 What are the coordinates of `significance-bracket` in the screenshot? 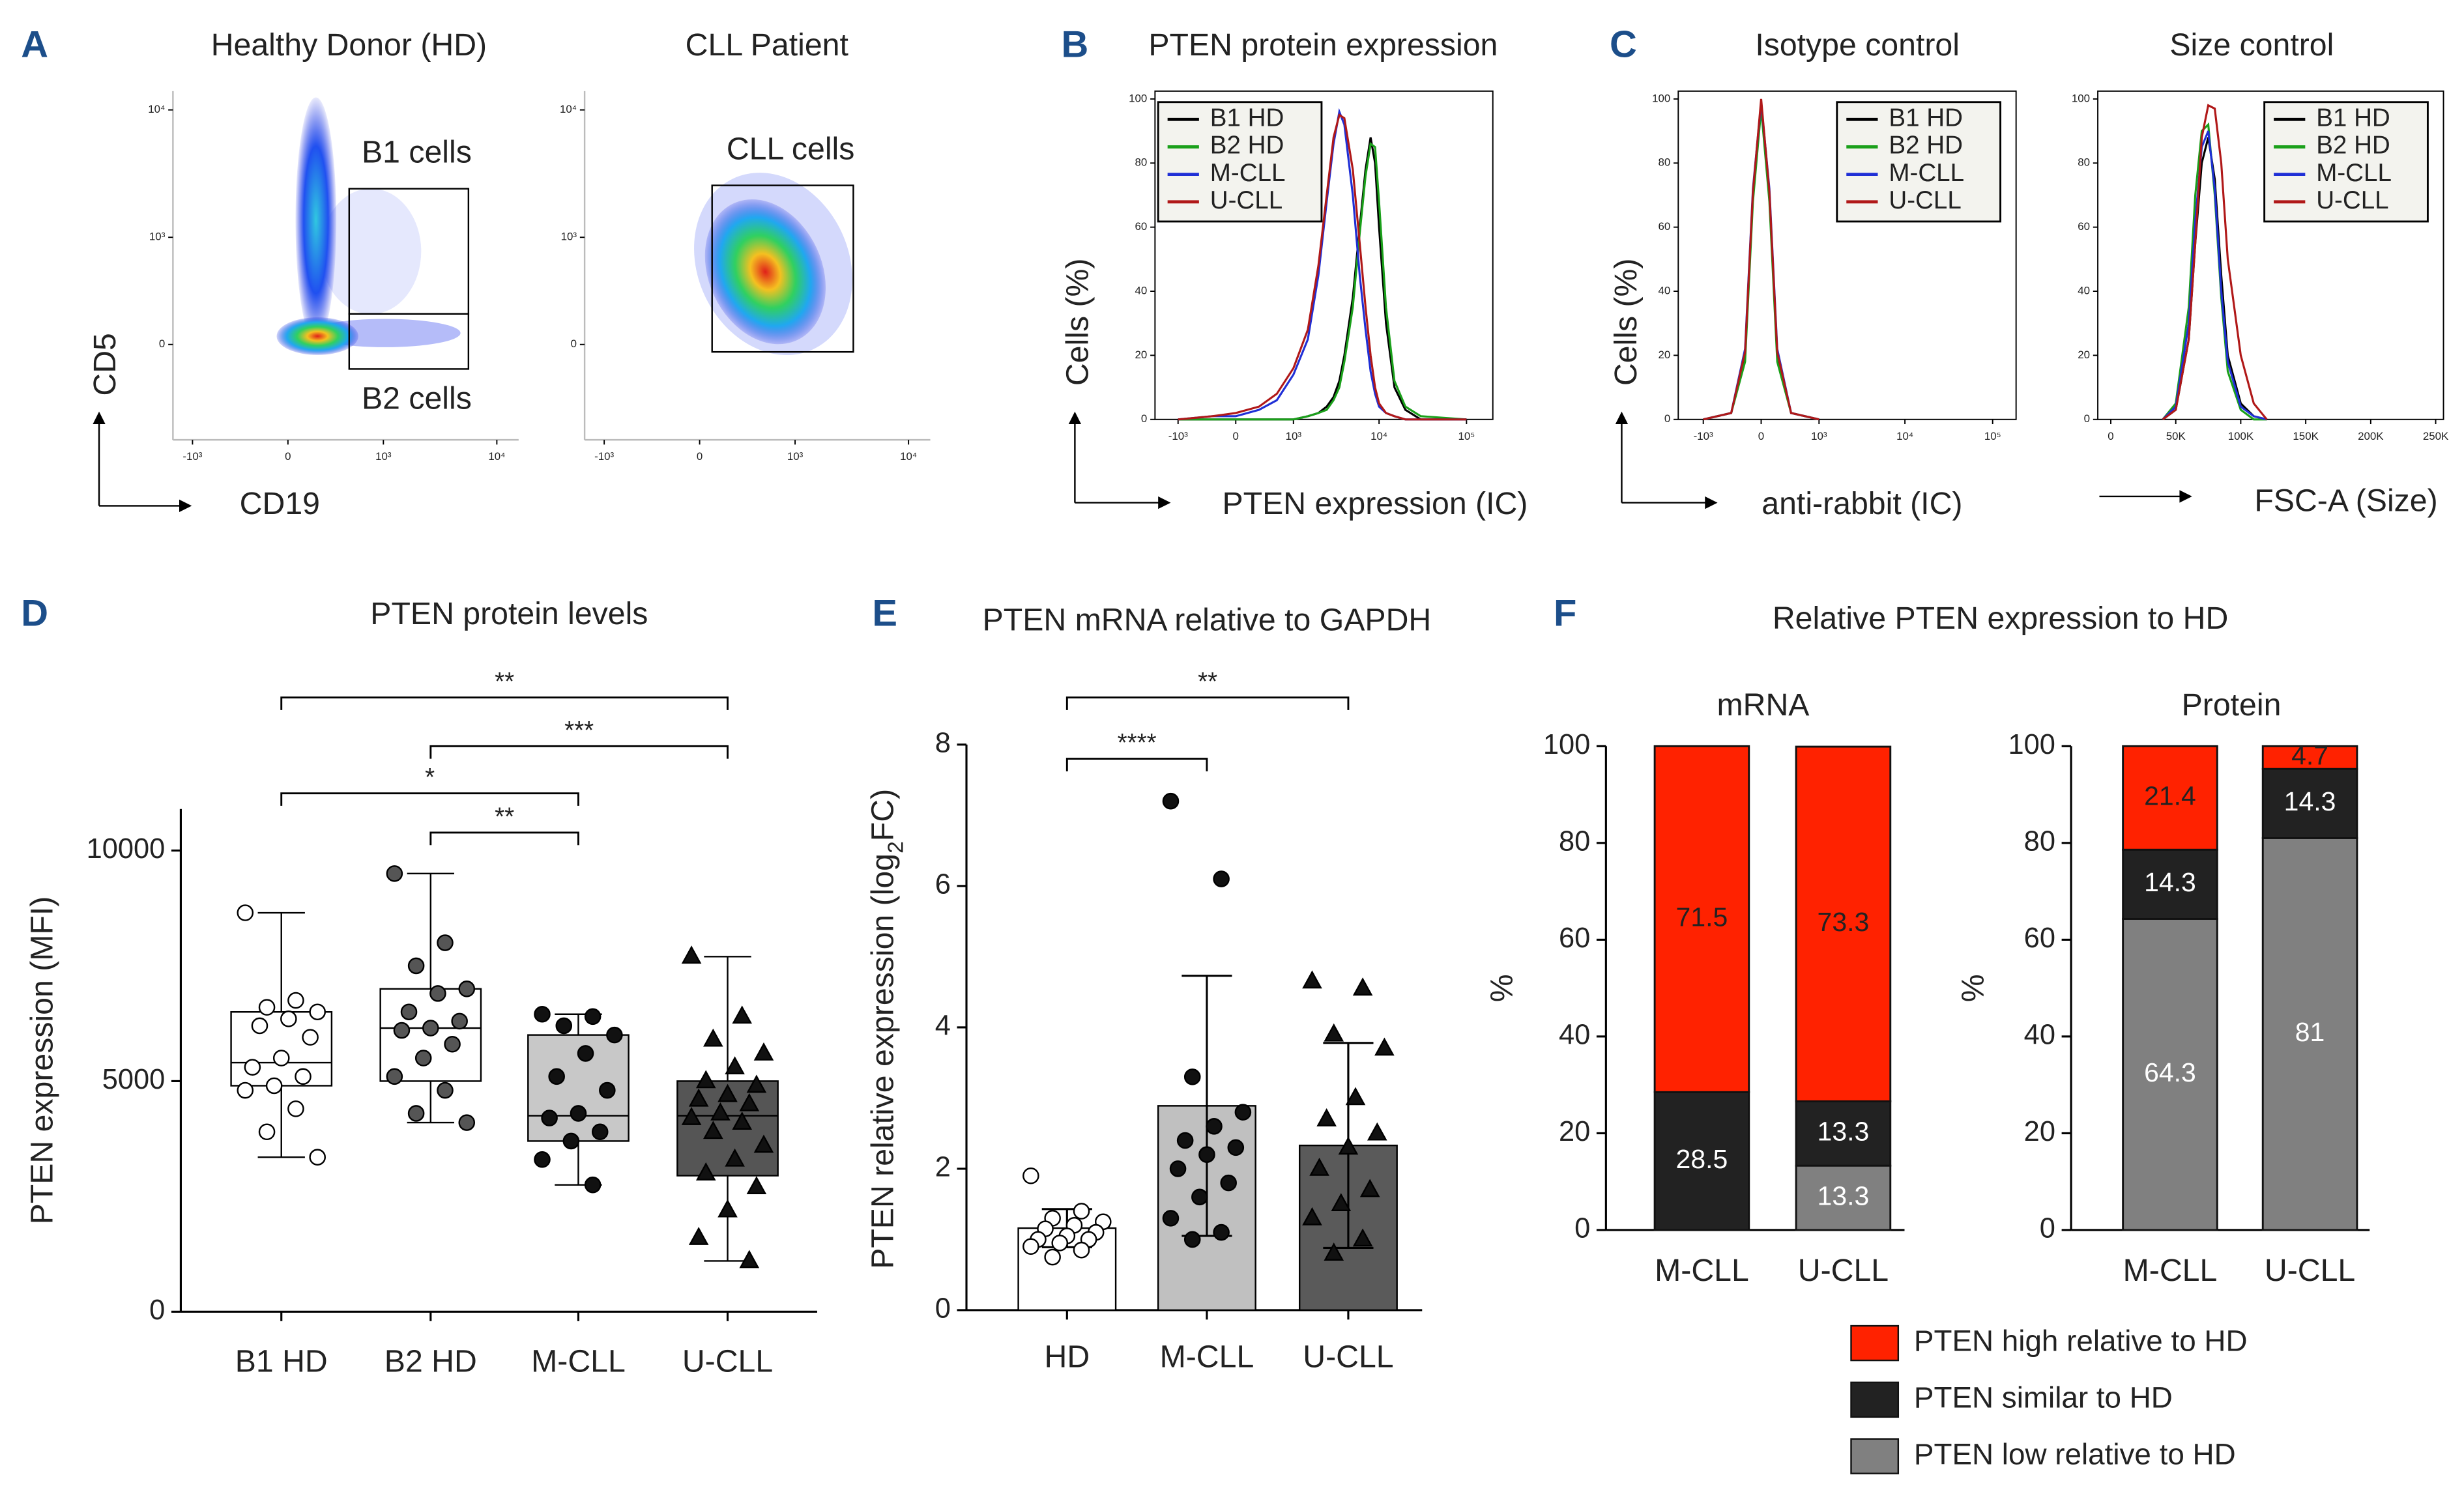 It's located at (430, 799).